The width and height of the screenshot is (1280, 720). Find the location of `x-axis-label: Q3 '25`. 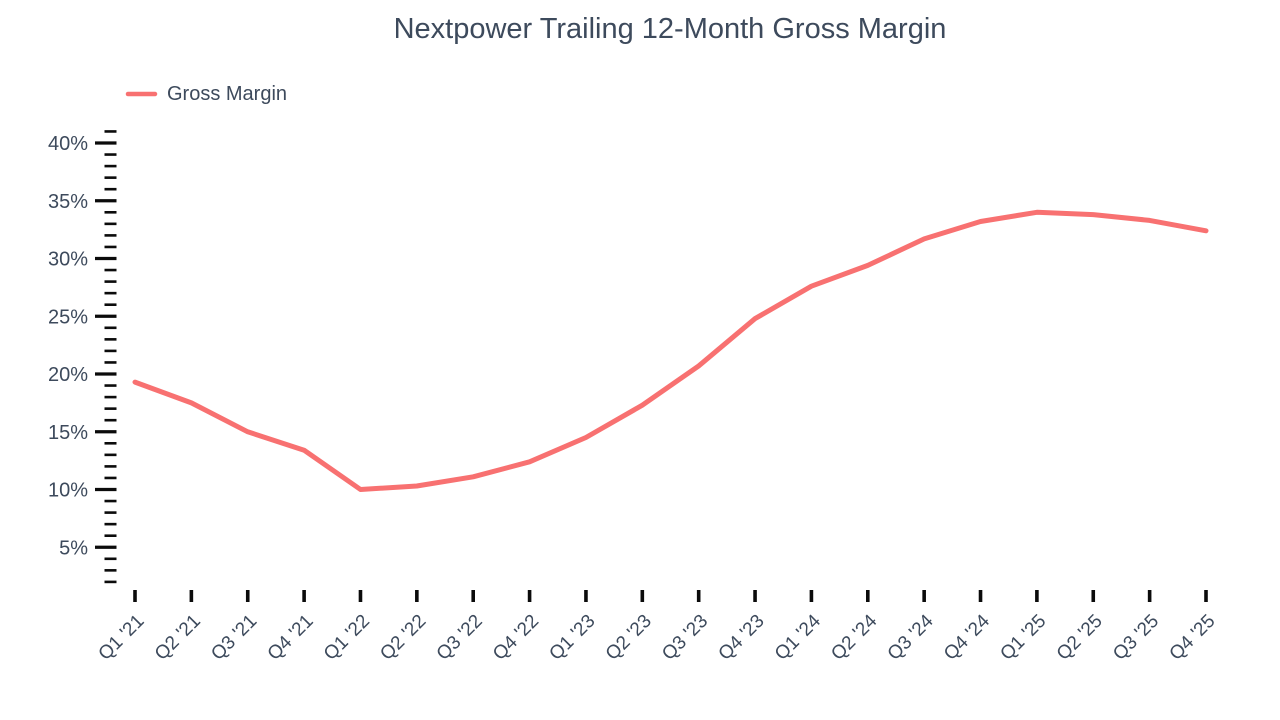

x-axis-label: Q3 '25 is located at coordinates (1136, 638).